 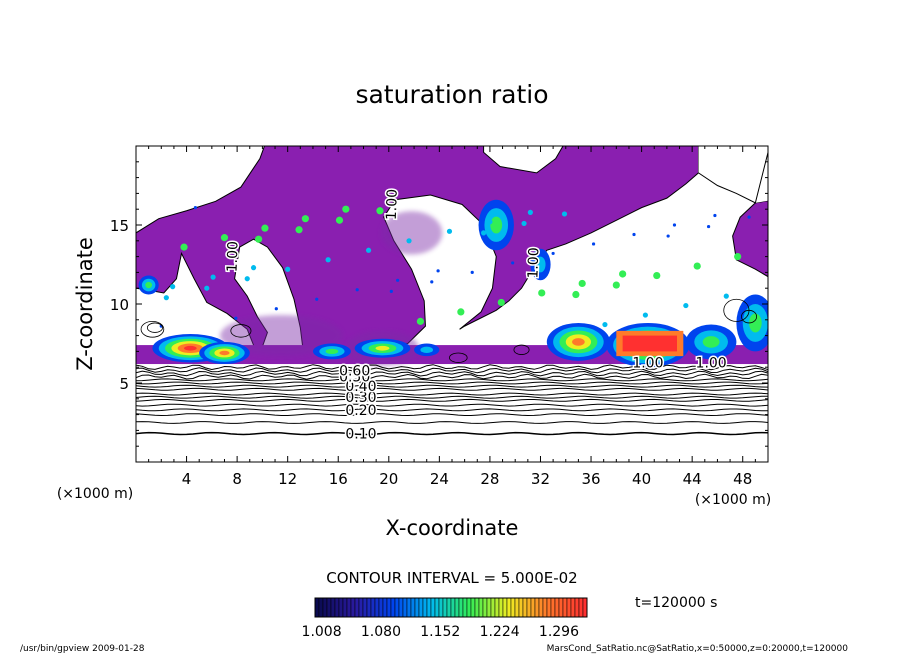 I want to click on contour-label: 0.60, so click(x=354, y=371).